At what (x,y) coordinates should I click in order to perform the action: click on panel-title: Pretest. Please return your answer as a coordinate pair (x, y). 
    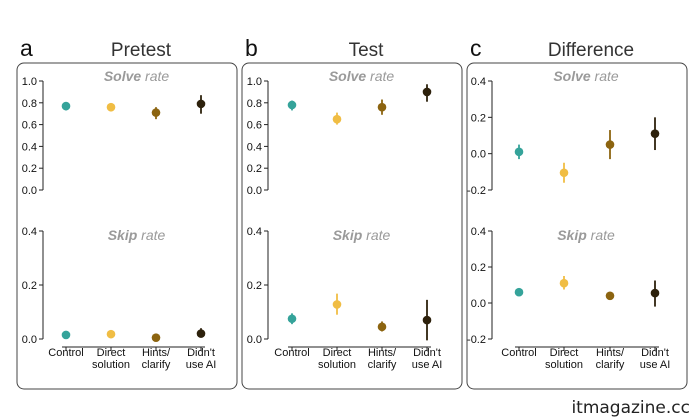
    Looking at the image, I should click on (141, 50).